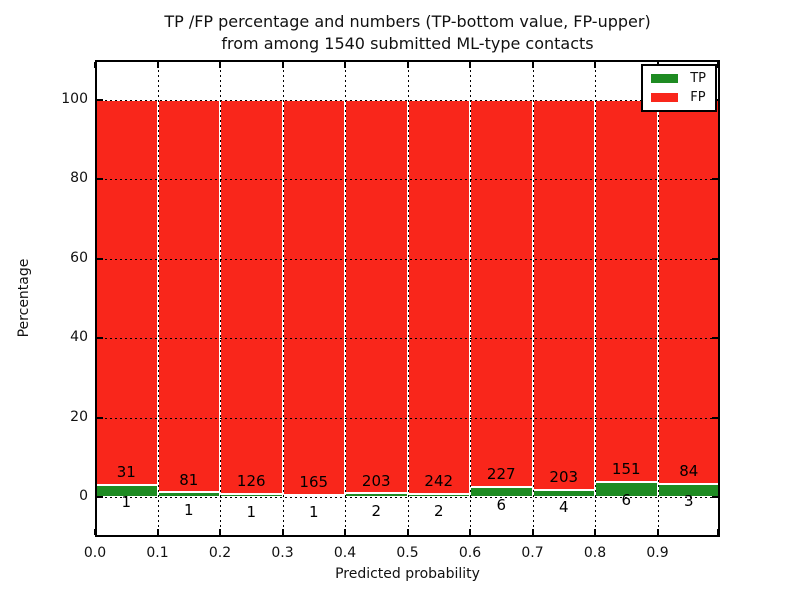 The height and width of the screenshot is (600, 800). I want to click on y-tick-label: 0, so click(83, 496).